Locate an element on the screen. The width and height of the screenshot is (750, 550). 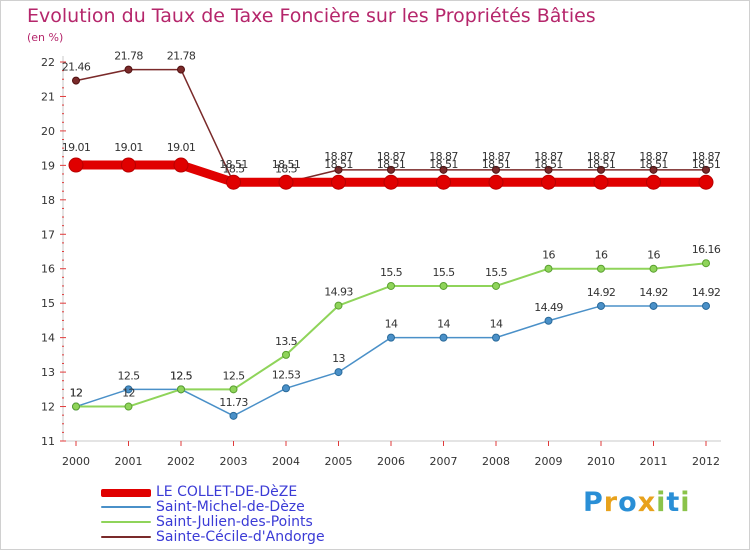
y-tick-label: 14 is located at coordinates (48, 338).